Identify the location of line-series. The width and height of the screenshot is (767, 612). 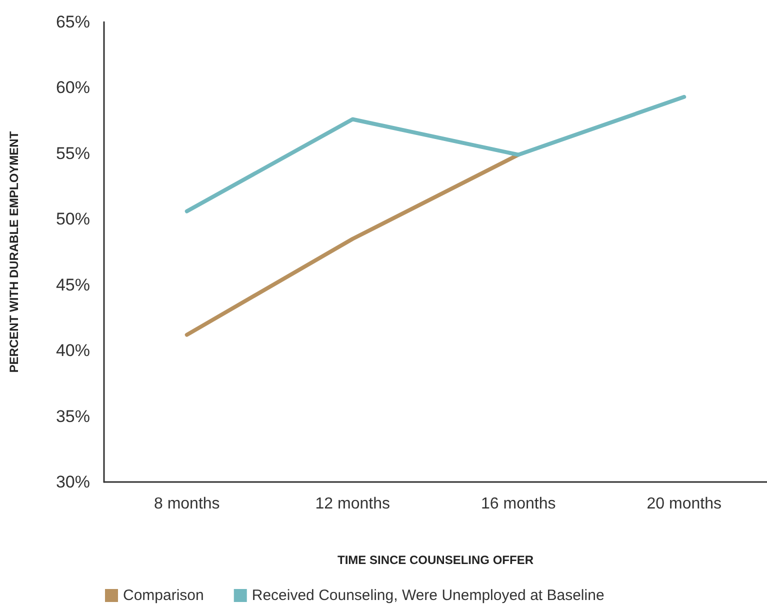
(435, 154).